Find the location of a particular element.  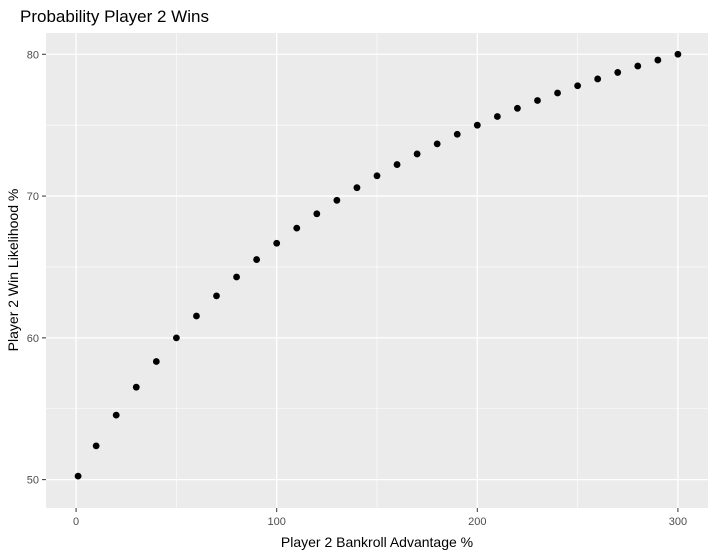

x-axis-title: Player 2 Bankroll Advantage % is located at coordinates (377, 542).